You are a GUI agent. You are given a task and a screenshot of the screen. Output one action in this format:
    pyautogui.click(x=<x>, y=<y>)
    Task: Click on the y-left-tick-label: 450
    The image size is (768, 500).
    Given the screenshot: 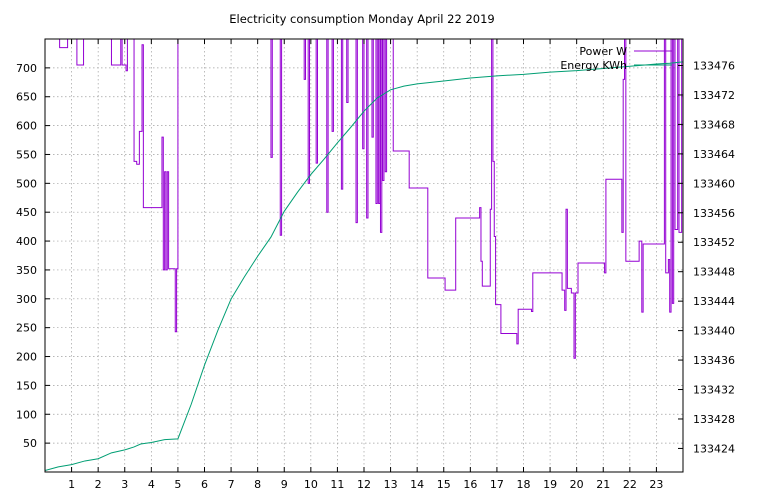 What is the action you would take?
    pyautogui.click(x=26, y=212)
    